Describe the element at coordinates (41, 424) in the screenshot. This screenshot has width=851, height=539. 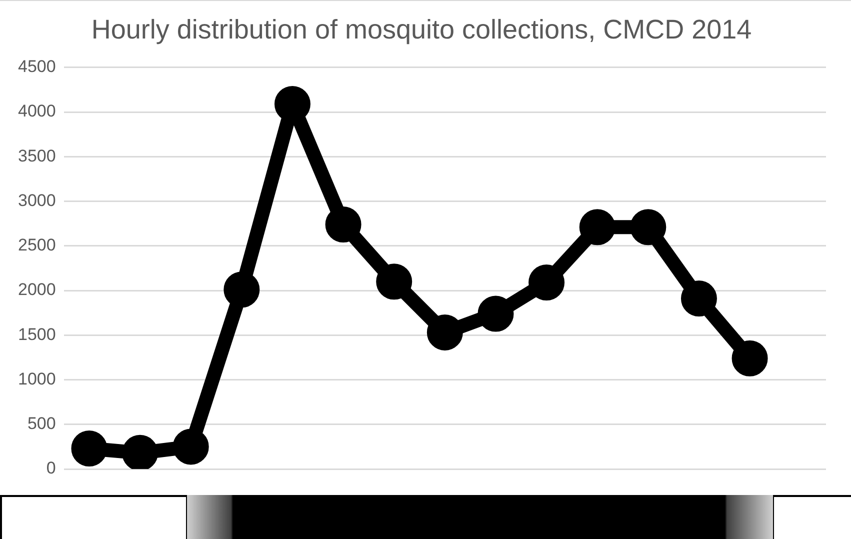
I see `y-tick-label: 500` at that location.